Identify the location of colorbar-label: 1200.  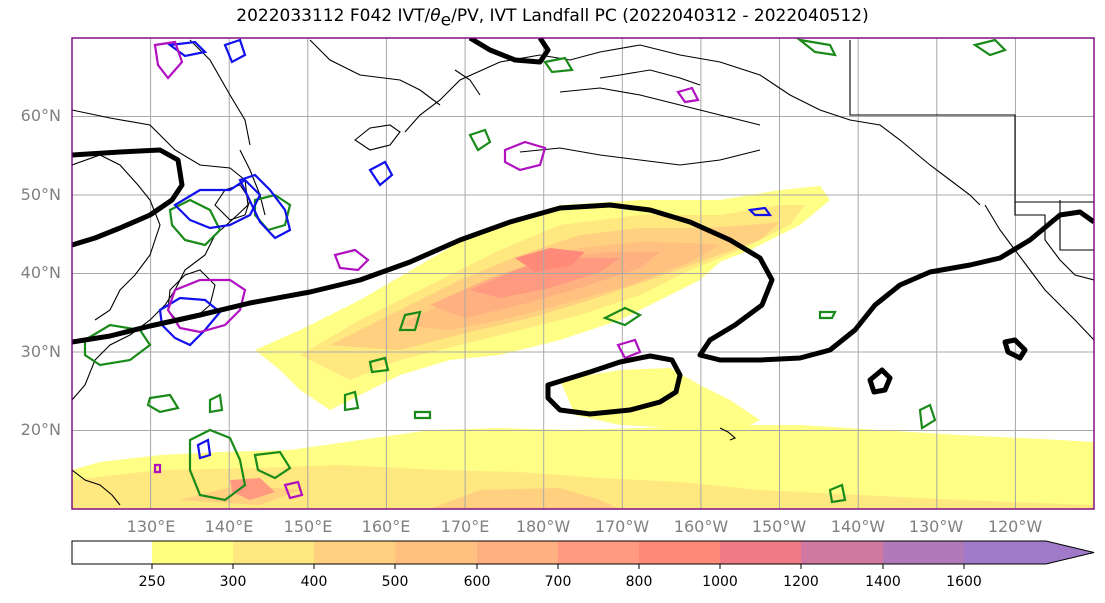
(801, 582).